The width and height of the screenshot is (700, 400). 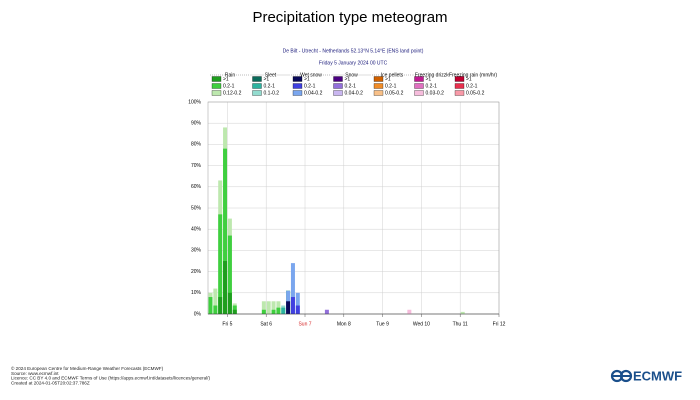 What do you see at coordinates (196, 166) in the screenshot?
I see `y-tick-label: 70%` at bounding box center [196, 166].